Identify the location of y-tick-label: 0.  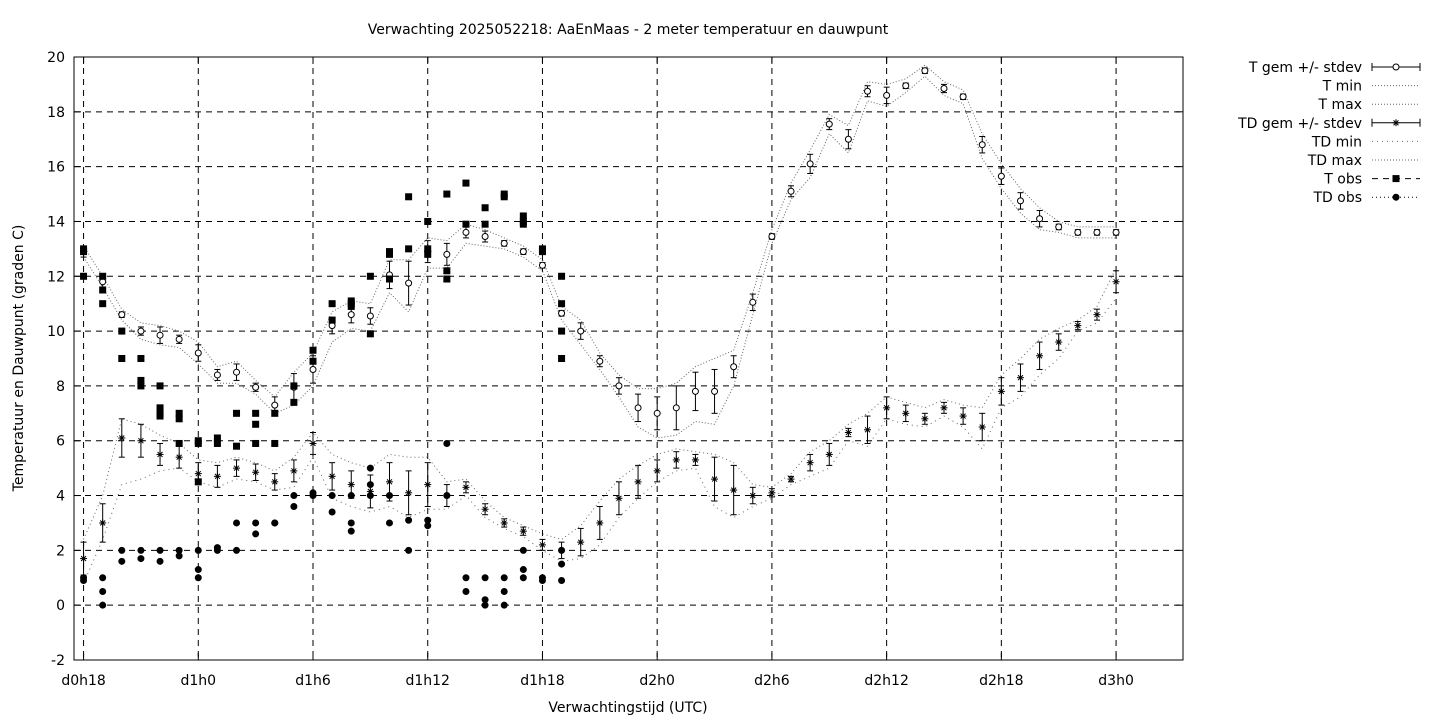
(60, 606).